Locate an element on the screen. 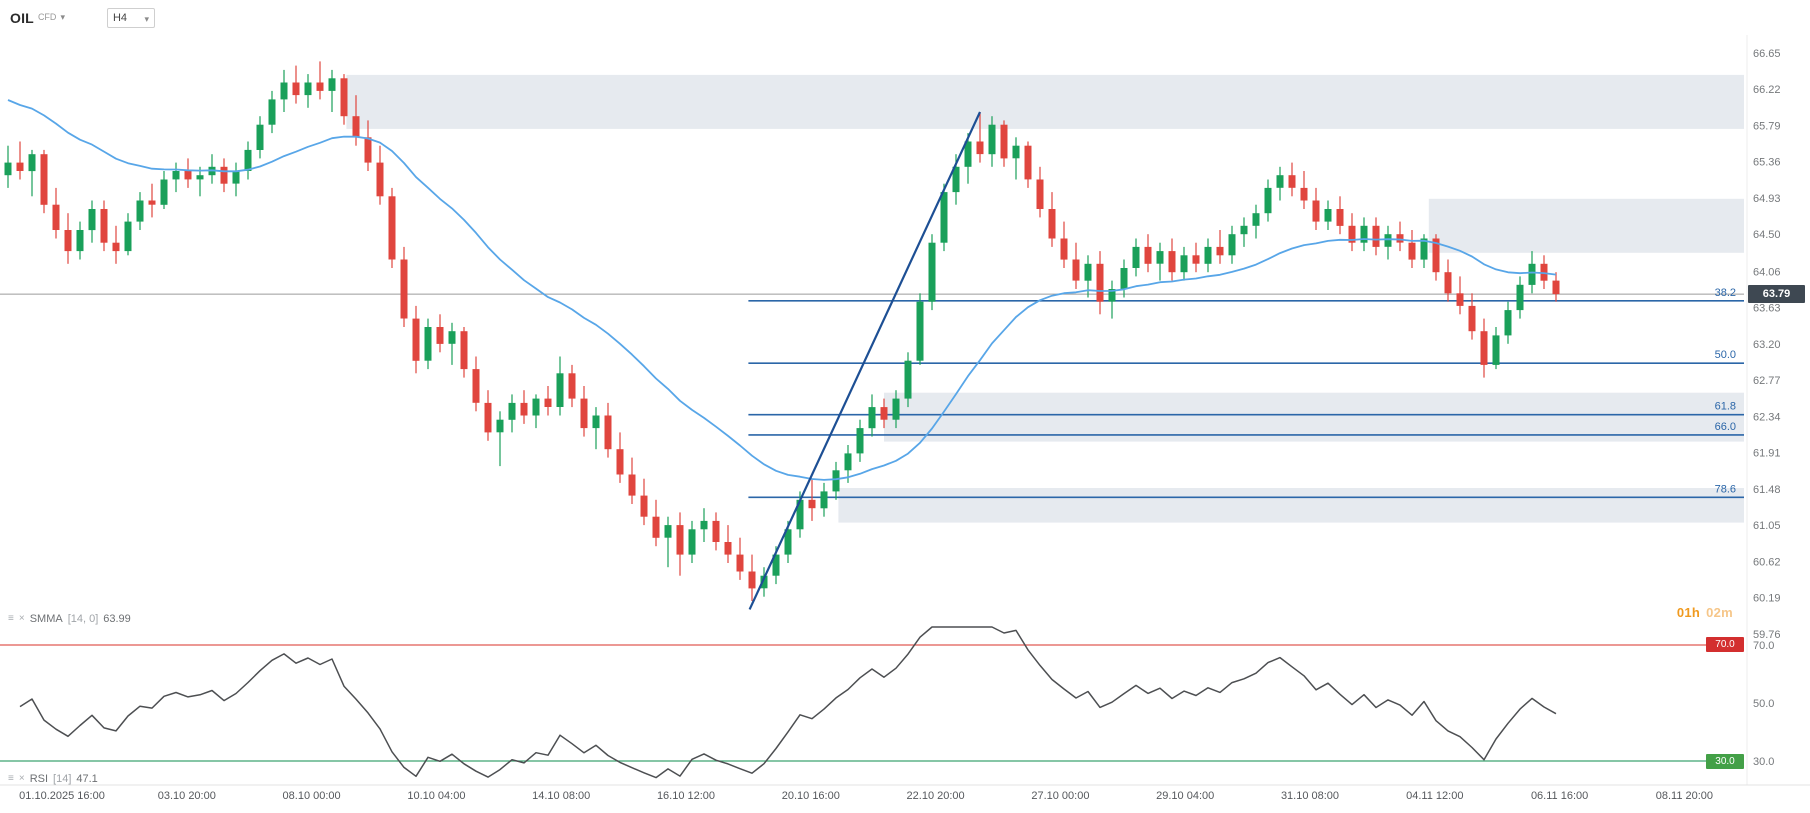 The width and height of the screenshot is (1810, 813). timeframe-selector: H4 ▾ is located at coordinates (130, 17).